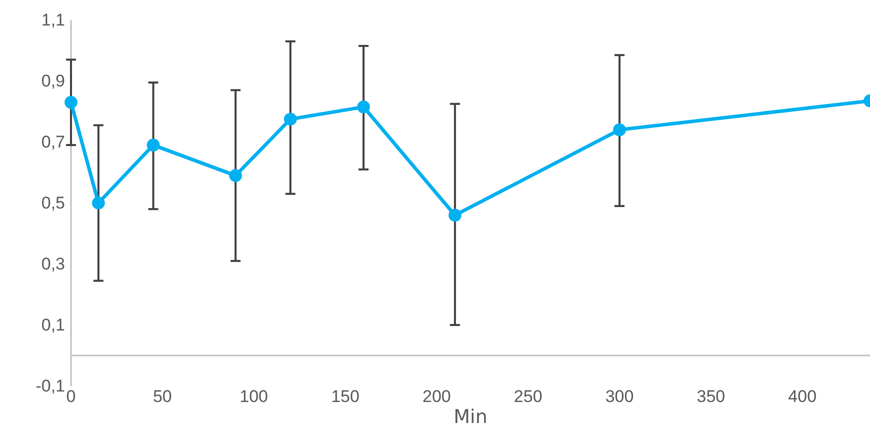 This screenshot has width=870, height=433. I want to click on y-tick-label: 0,1, so click(53, 324).